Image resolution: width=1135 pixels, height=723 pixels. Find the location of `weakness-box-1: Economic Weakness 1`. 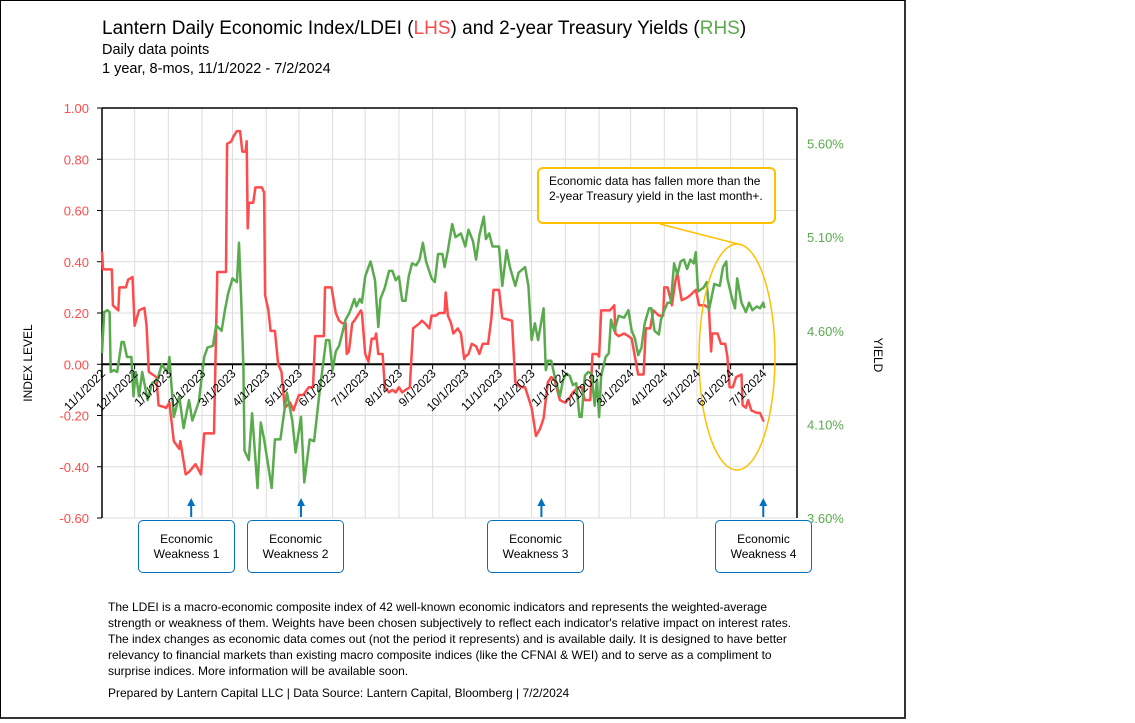

weakness-box-1: Economic Weakness 1 is located at coordinates (186, 546).